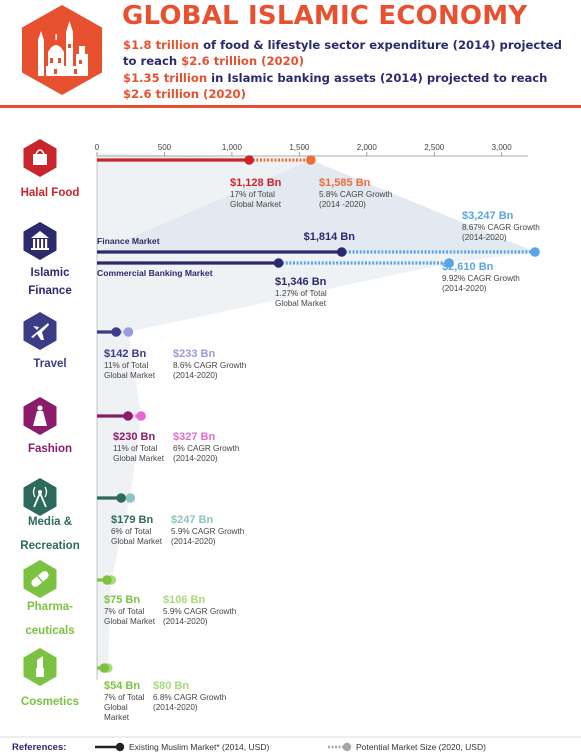 Image resolution: width=581 pixels, height=755 pixels. I want to click on capsule-split, so click(40, 579).